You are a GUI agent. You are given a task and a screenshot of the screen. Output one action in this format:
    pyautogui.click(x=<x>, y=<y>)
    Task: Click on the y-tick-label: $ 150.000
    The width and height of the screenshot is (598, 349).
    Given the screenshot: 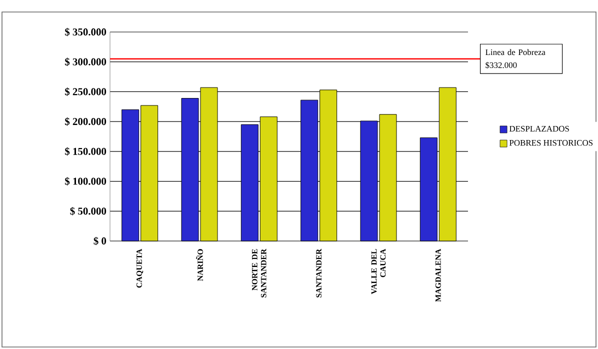 What is the action you would take?
    pyautogui.click(x=85, y=151)
    